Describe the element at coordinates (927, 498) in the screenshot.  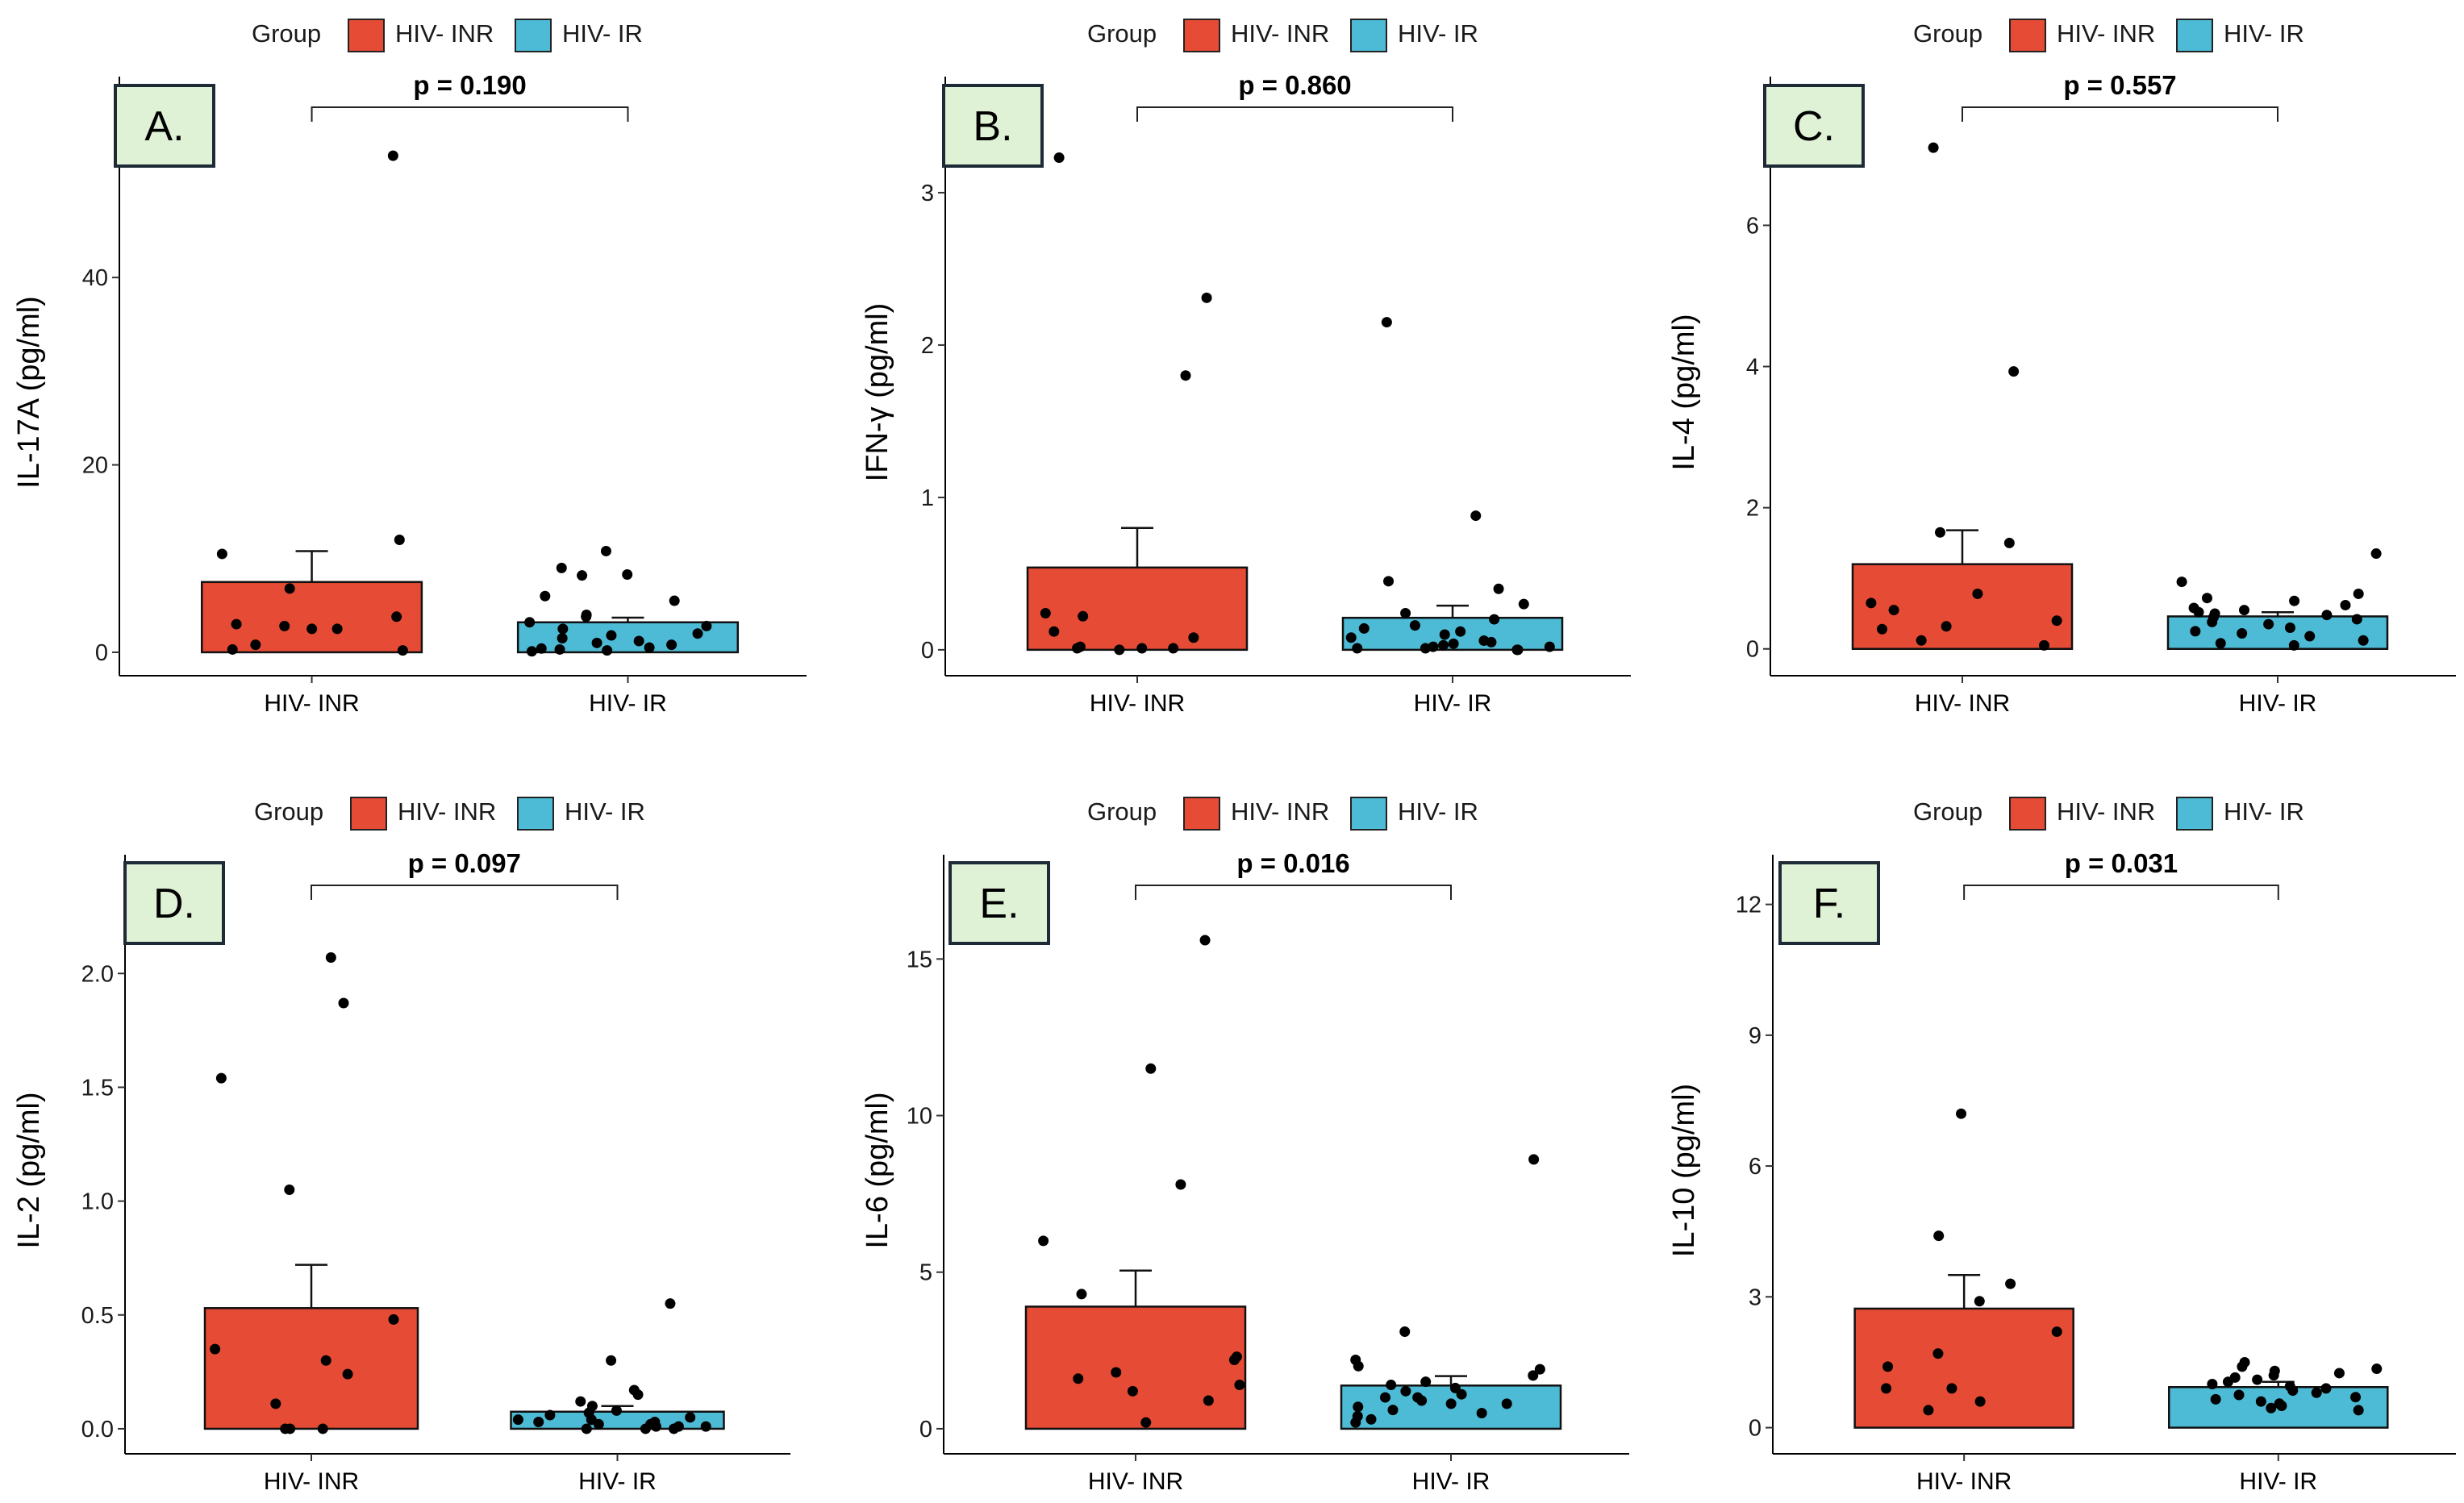
I see `y-tick-label: 1` at that location.